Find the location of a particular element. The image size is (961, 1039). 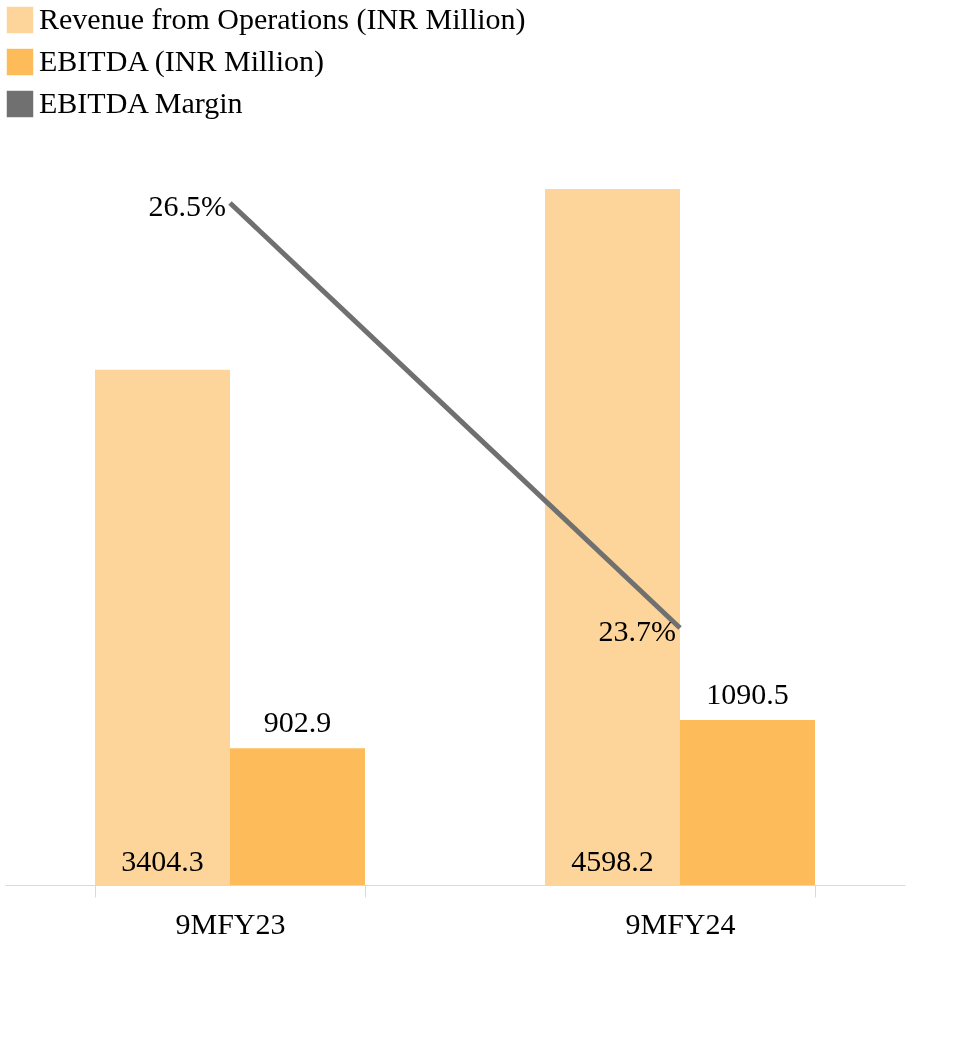

data-label: 4598.2 is located at coordinates (612, 860).